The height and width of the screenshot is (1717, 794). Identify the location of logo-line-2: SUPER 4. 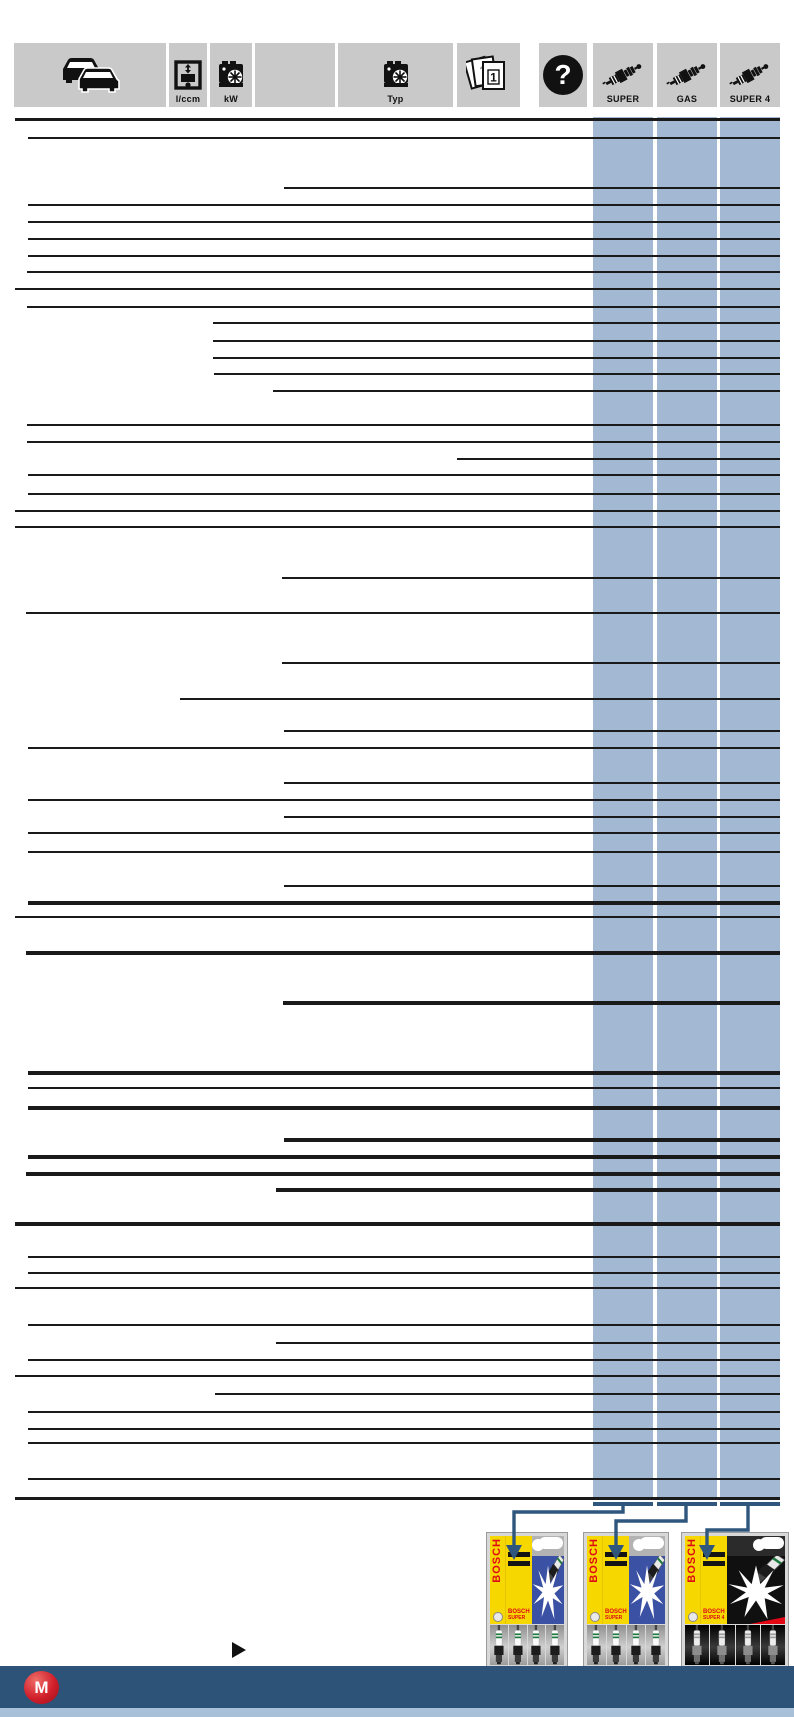
(714, 1617).